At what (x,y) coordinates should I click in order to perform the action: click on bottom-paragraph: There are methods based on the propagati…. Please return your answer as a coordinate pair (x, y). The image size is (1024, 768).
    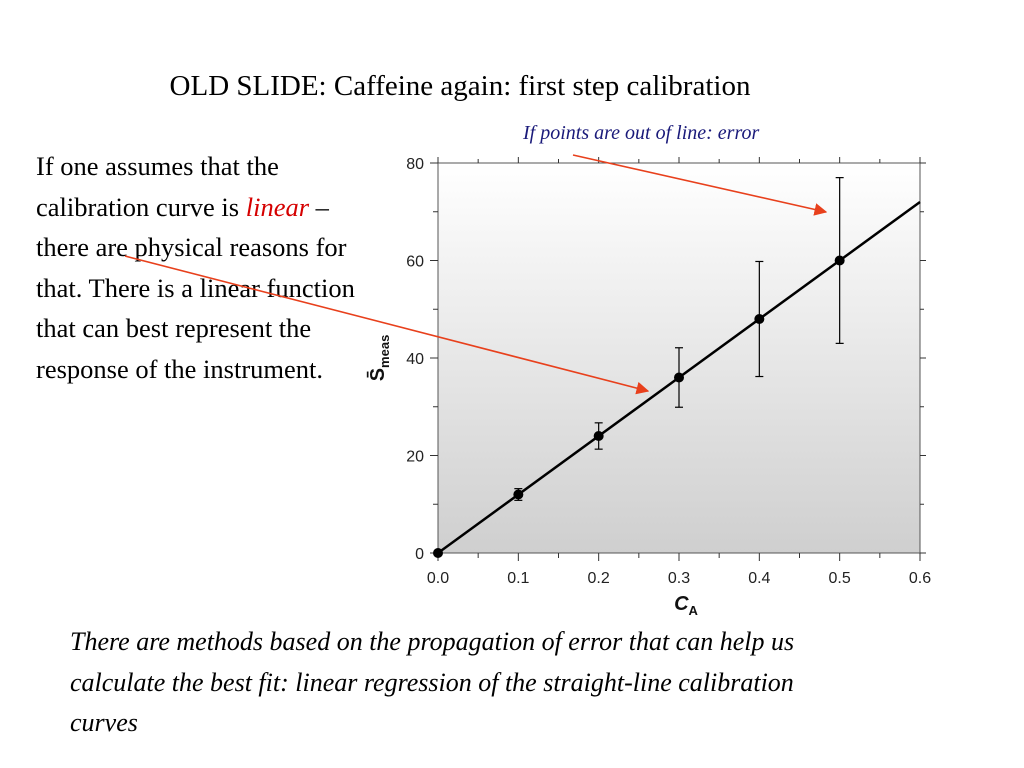
    Looking at the image, I should click on (432, 682).